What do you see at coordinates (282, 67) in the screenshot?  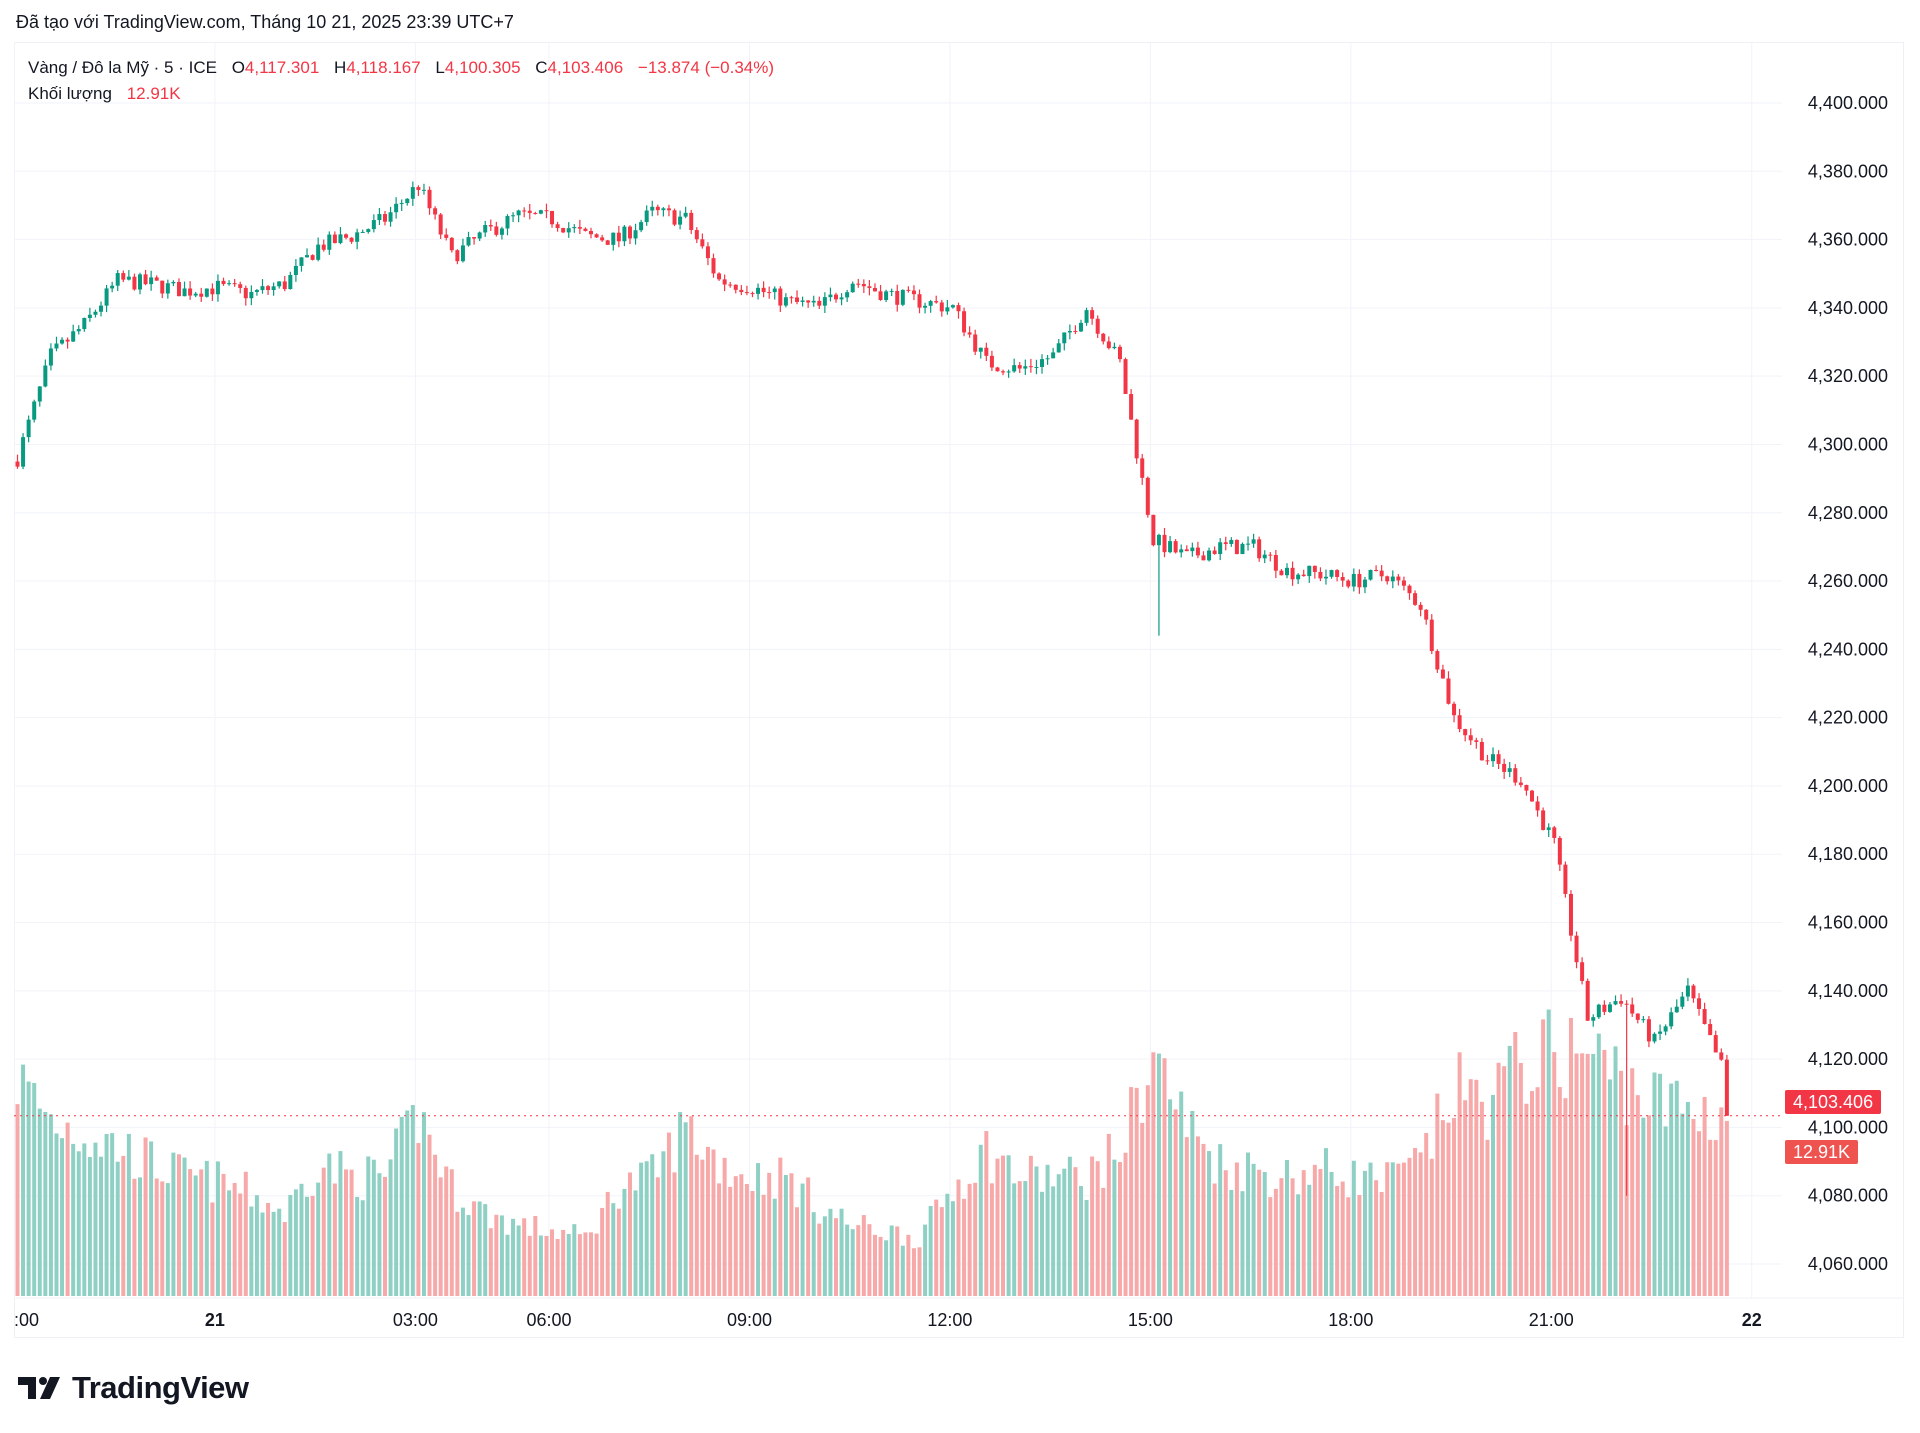 I see `open-value: 4,117.301` at bounding box center [282, 67].